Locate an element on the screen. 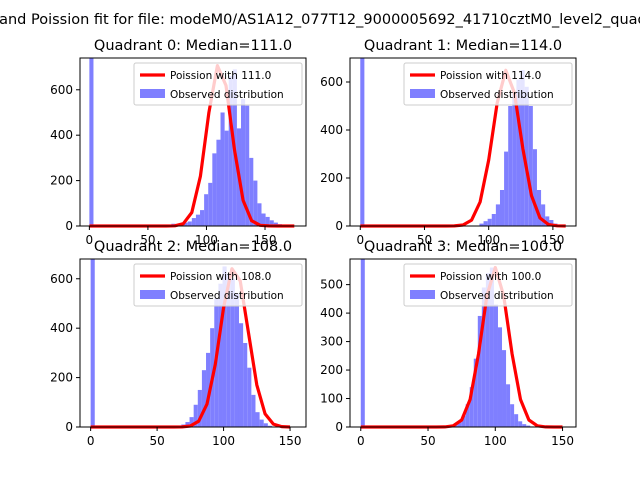 The image size is (640, 480). legend: Poission with 114.0 Observed distribution is located at coordinates (488, 84).